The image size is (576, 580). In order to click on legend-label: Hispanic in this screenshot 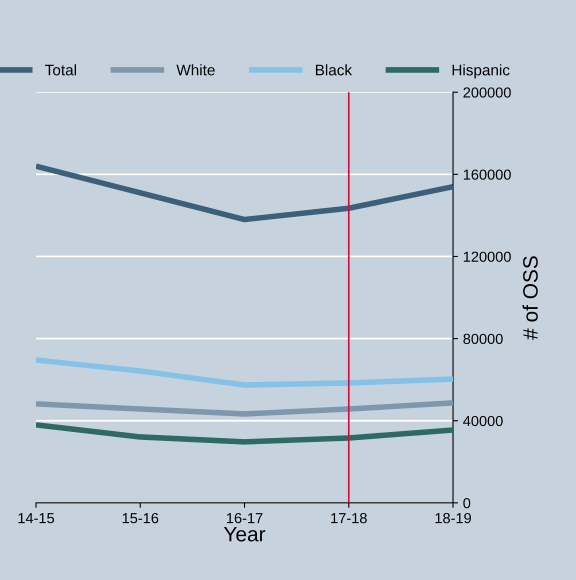, I will do `click(481, 71)`.